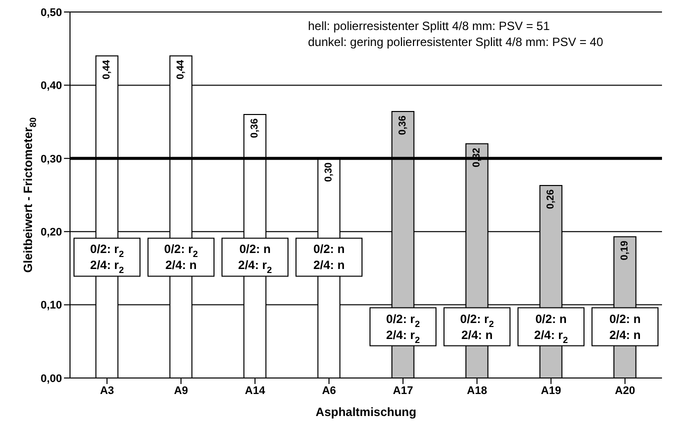 This screenshot has width=673, height=434. Describe the element at coordinates (51, 12) in the screenshot. I see `y-tick-label: 0,50` at that location.